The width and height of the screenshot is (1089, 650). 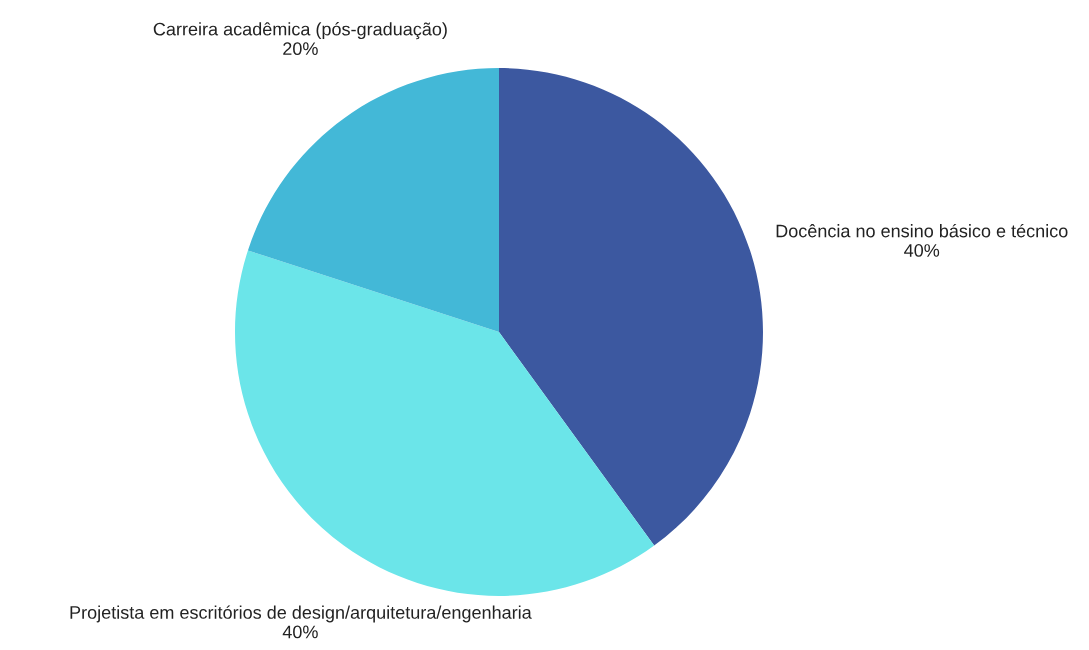 I want to click on slice-label: Projetista em escritórios de design/arquitetura/engenharia, so click(x=301, y=614).